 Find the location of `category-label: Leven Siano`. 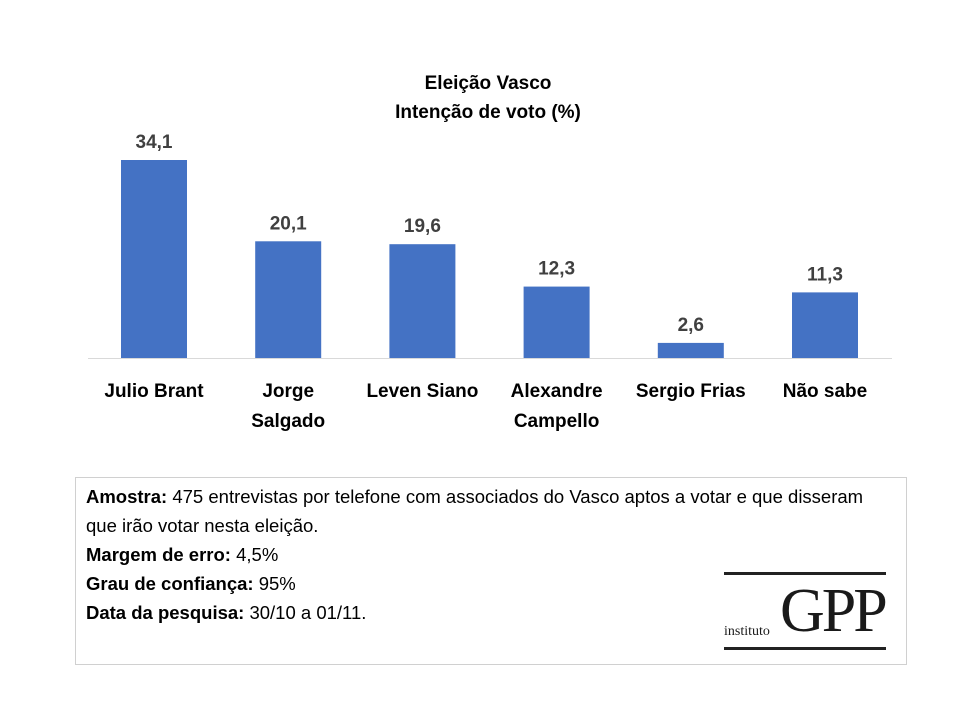

category-label: Leven Siano is located at coordinates (422, 391).